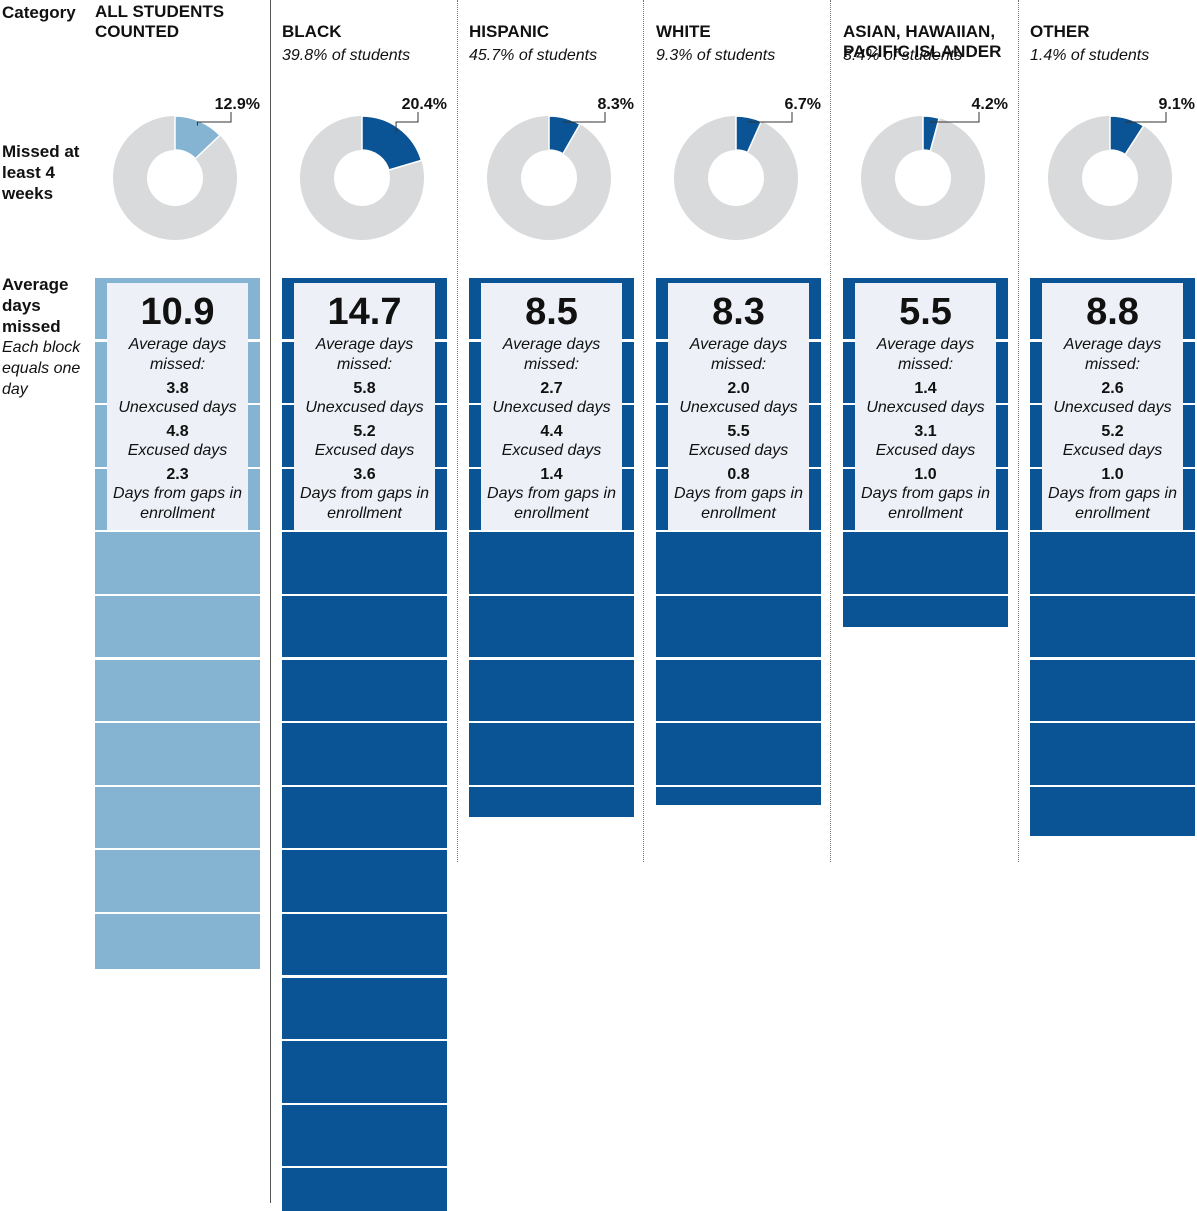 This screenshot has width=1197, height=1211. What do you see at coordinates (1090, 55) in the screenshot?
I see `group-share: 1.4% of students` at bounding box center [1090, 55].